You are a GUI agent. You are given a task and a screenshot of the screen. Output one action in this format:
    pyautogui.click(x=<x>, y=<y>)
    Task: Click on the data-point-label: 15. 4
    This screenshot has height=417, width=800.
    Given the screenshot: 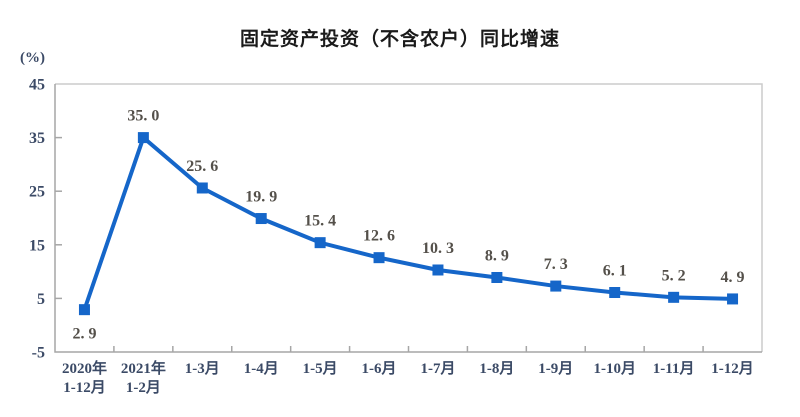 What is the action you would take?
    pyautogui.click(x=320, y=221)
    